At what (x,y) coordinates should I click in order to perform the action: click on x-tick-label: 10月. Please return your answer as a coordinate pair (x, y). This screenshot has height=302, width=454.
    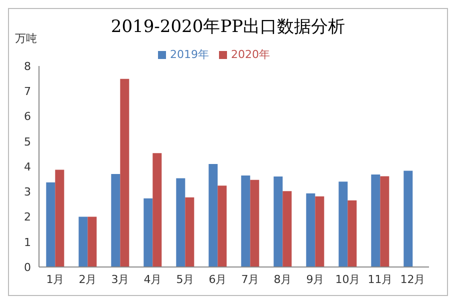
    Looking at the image, I should click on (347, 279).